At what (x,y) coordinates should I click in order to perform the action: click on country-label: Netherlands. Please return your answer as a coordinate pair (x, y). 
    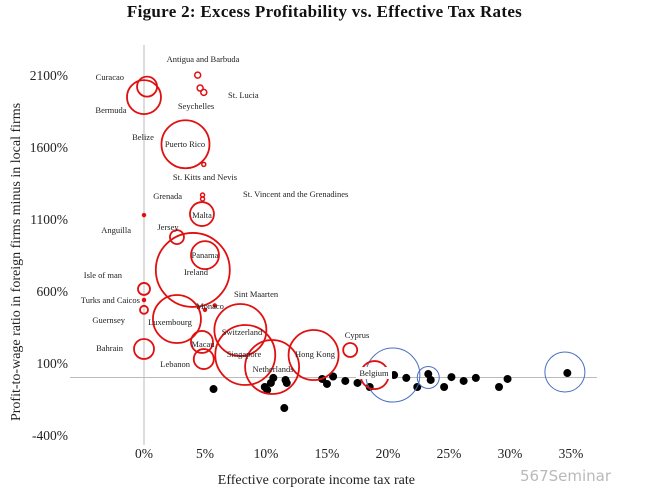
    Looking at the image, I should click on (272, 369).